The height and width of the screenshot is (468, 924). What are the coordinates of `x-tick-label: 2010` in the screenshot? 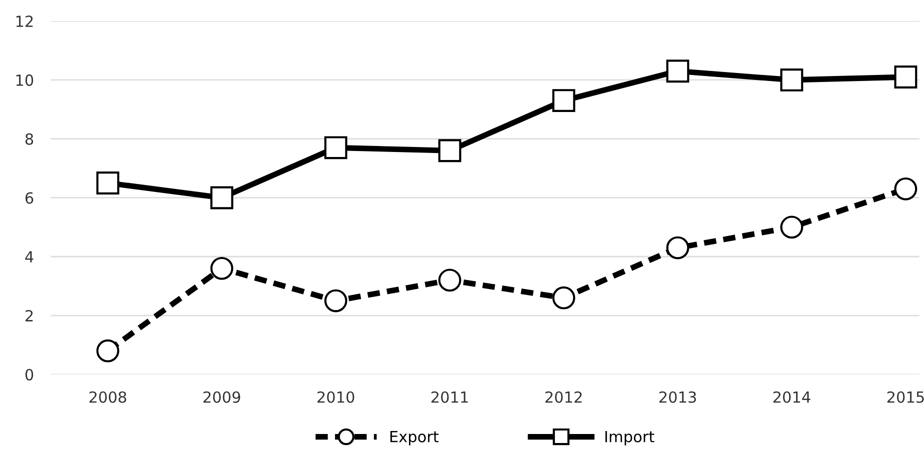 It's located at (335, 397).